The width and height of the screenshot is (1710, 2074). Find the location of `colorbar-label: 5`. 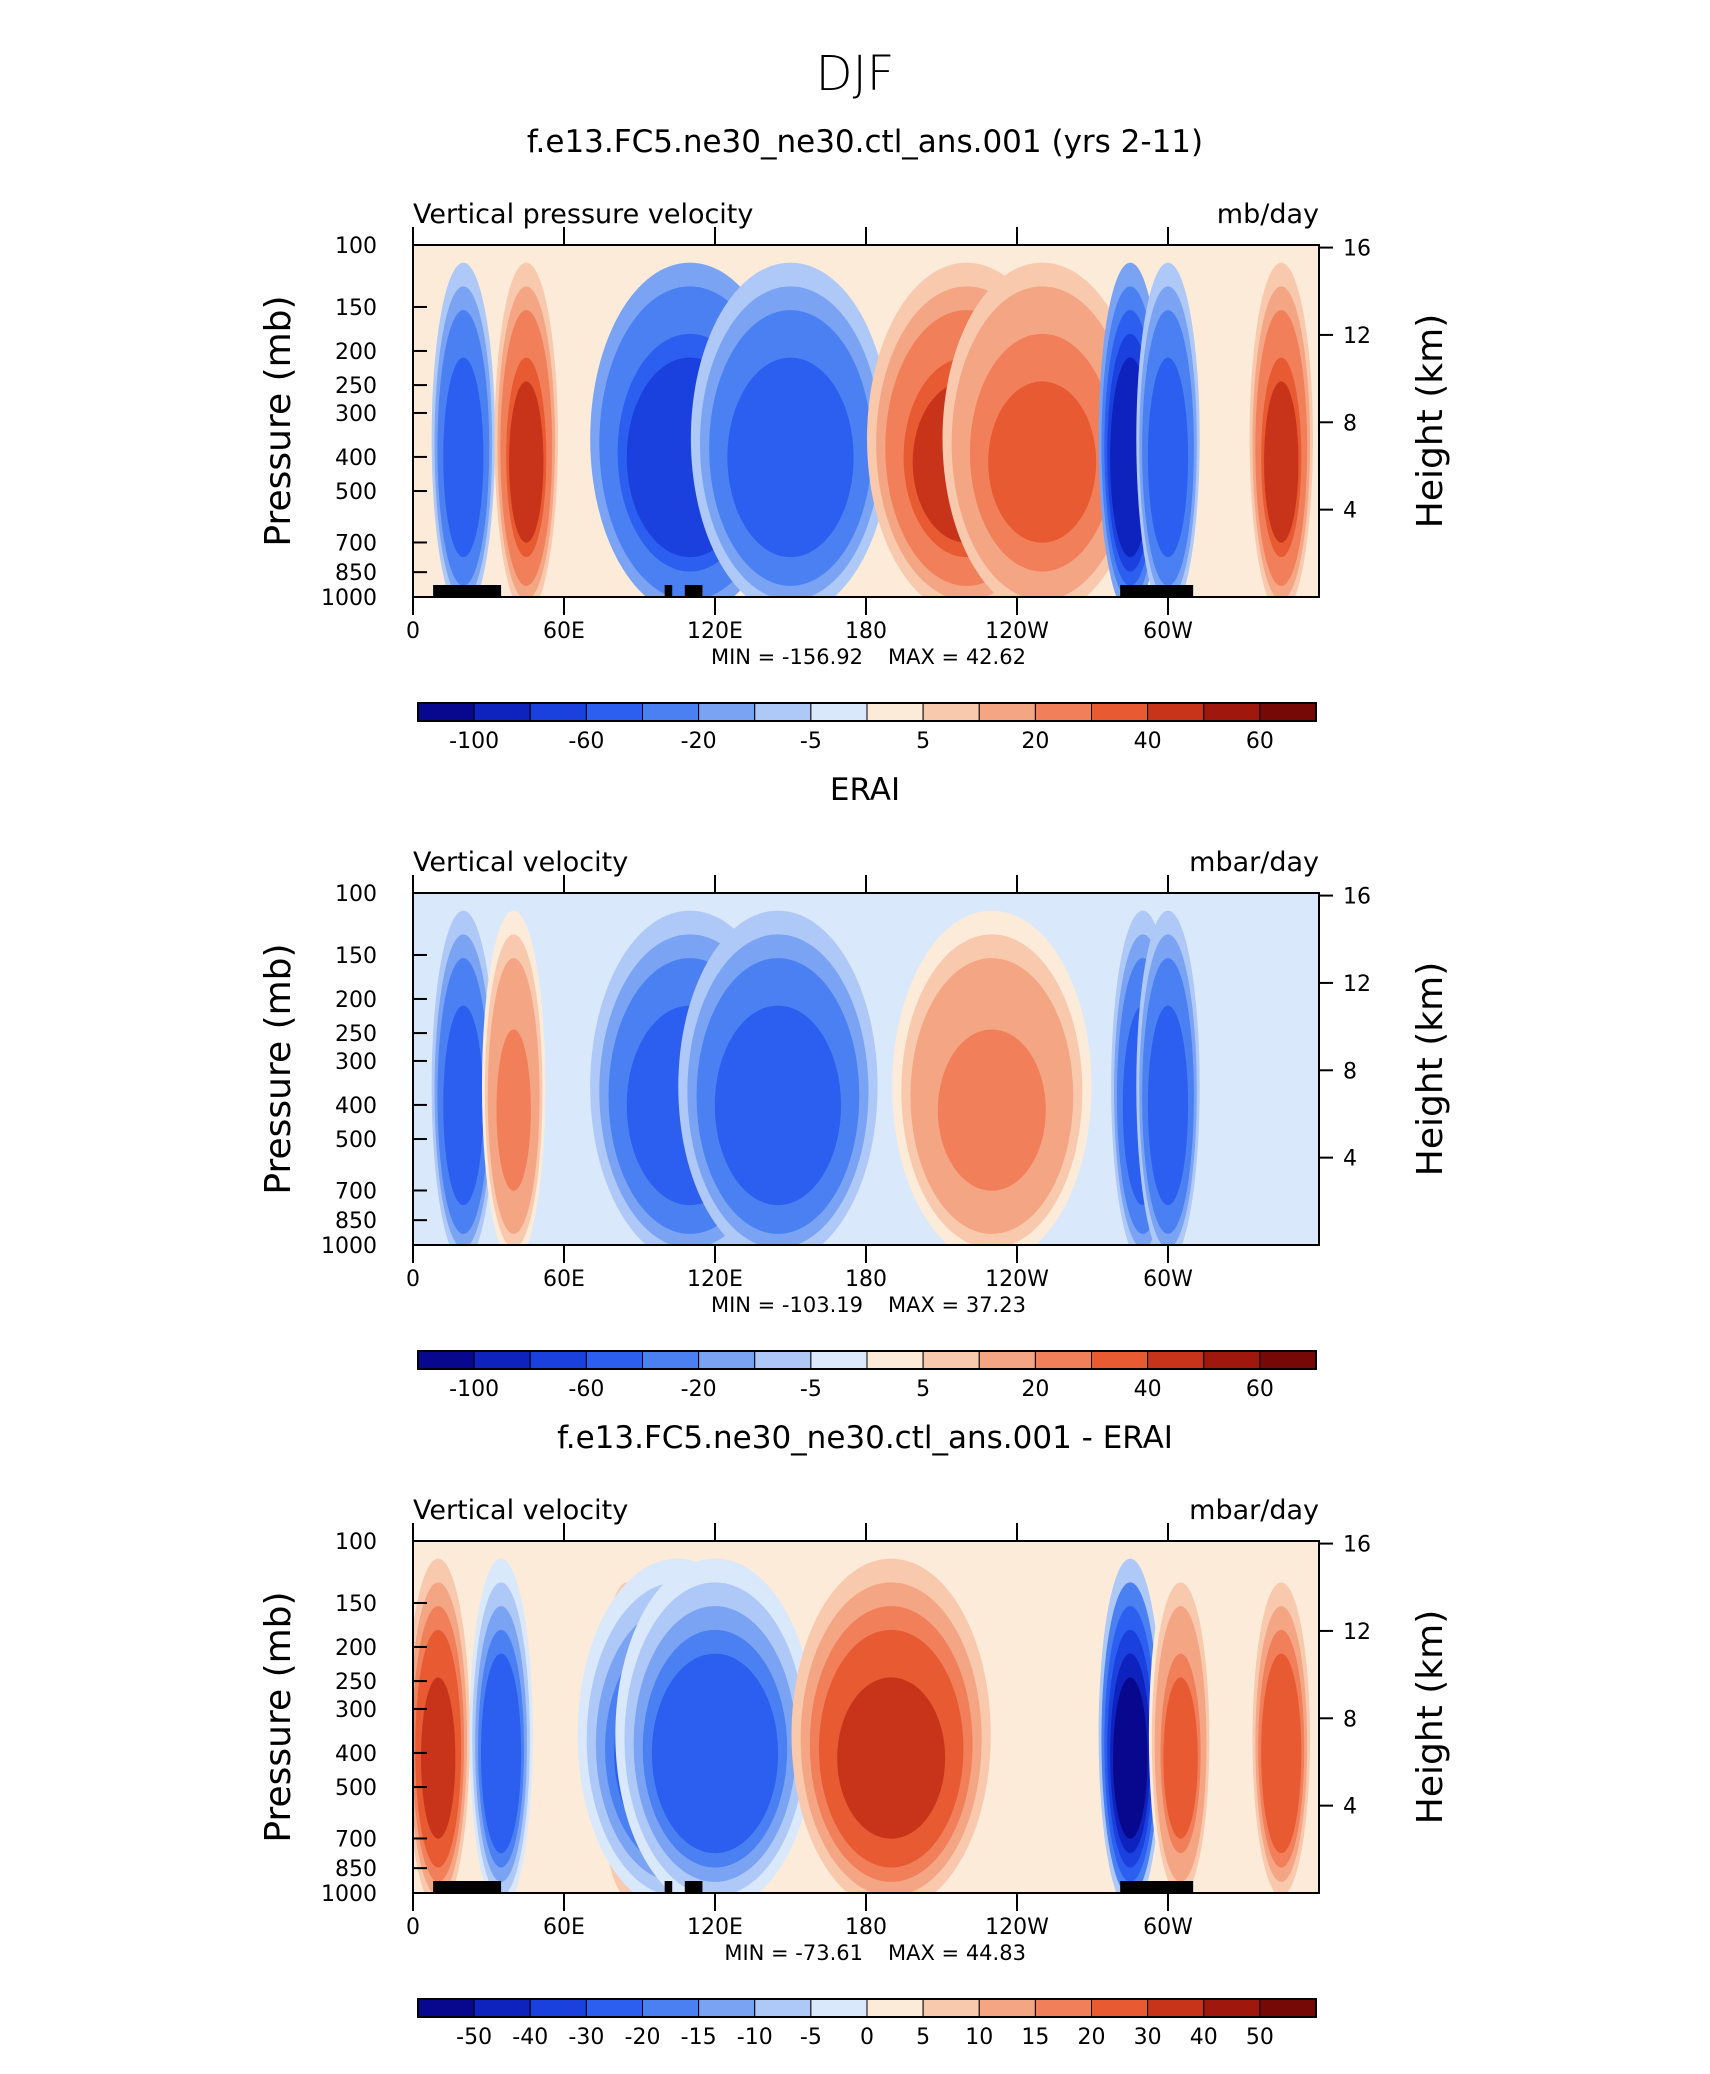

colorbar-label: 5 is located at coordinates (923, 2037).